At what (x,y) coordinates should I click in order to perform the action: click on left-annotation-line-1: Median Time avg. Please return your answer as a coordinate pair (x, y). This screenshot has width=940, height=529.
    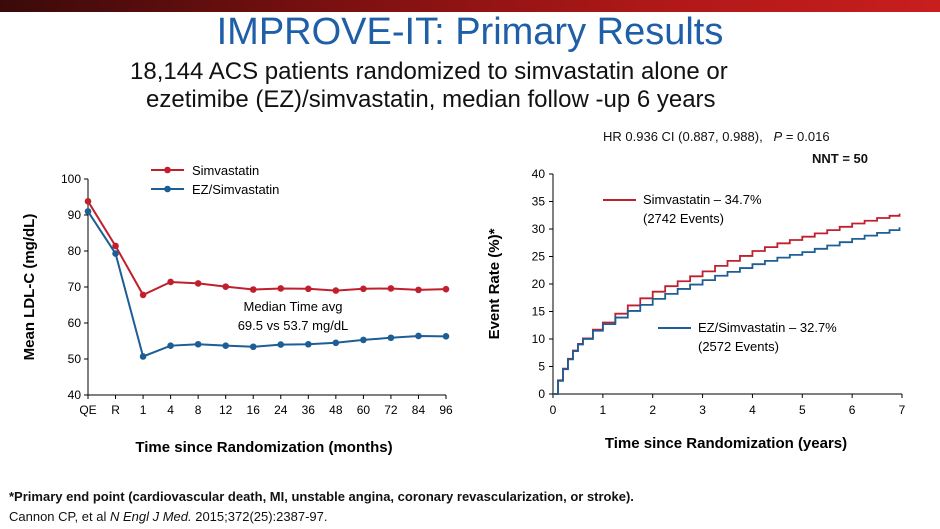
    Looking at the image, I should click on (293, 306).